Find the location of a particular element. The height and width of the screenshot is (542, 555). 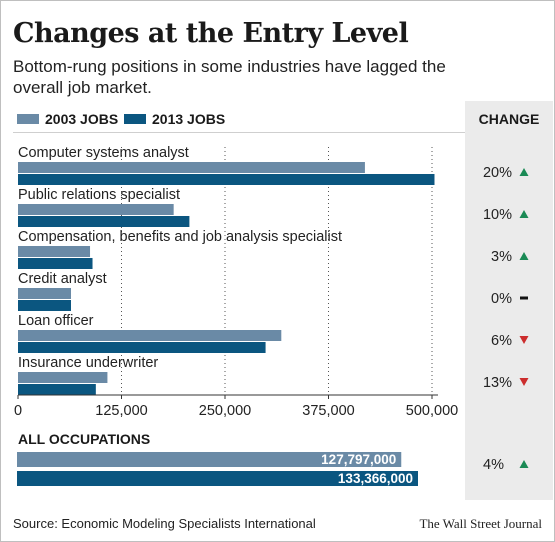

total-bar-2013 is located at coordinates (217, 478).